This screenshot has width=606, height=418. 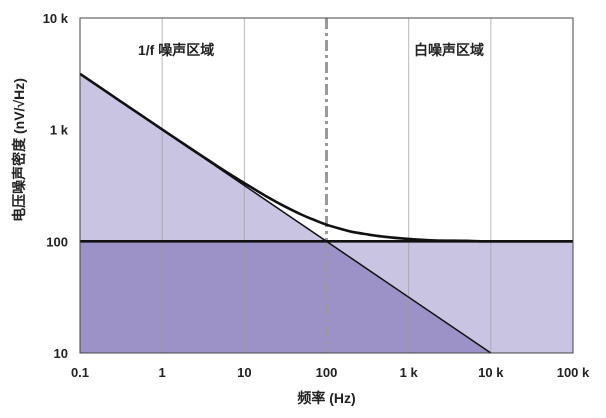 I want to click on region-annotation: 白噪声区域, so click(x=449, y=50).